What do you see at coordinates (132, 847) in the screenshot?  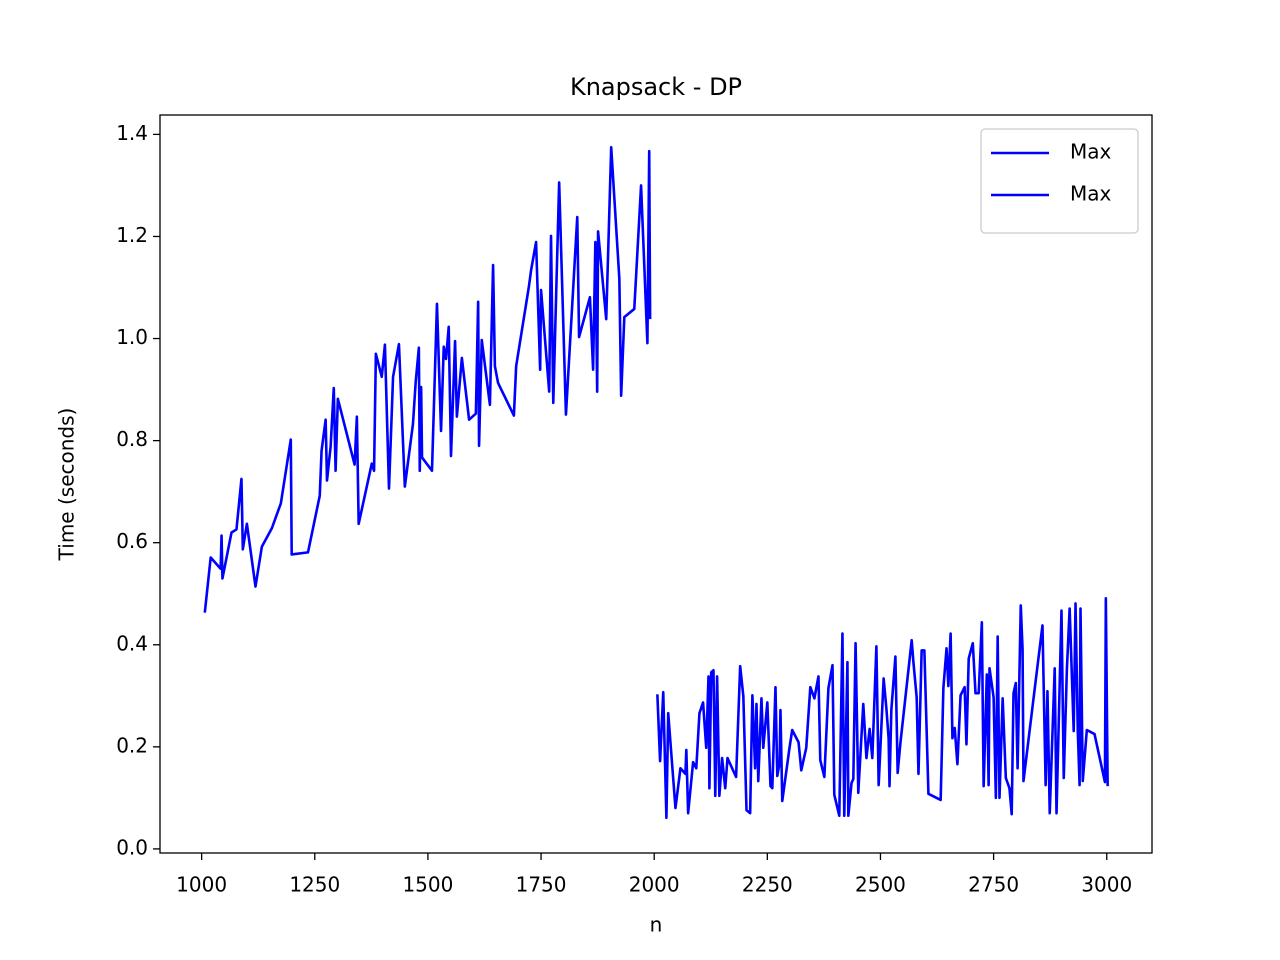 I see `y-tick-label: 0.0` at bounding box center [132, 847].